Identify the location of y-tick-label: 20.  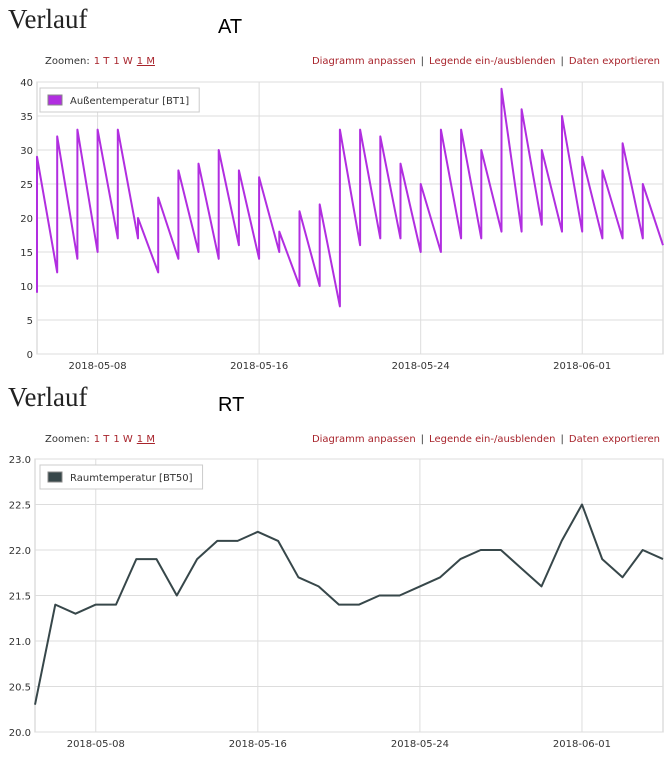
(26, 219).